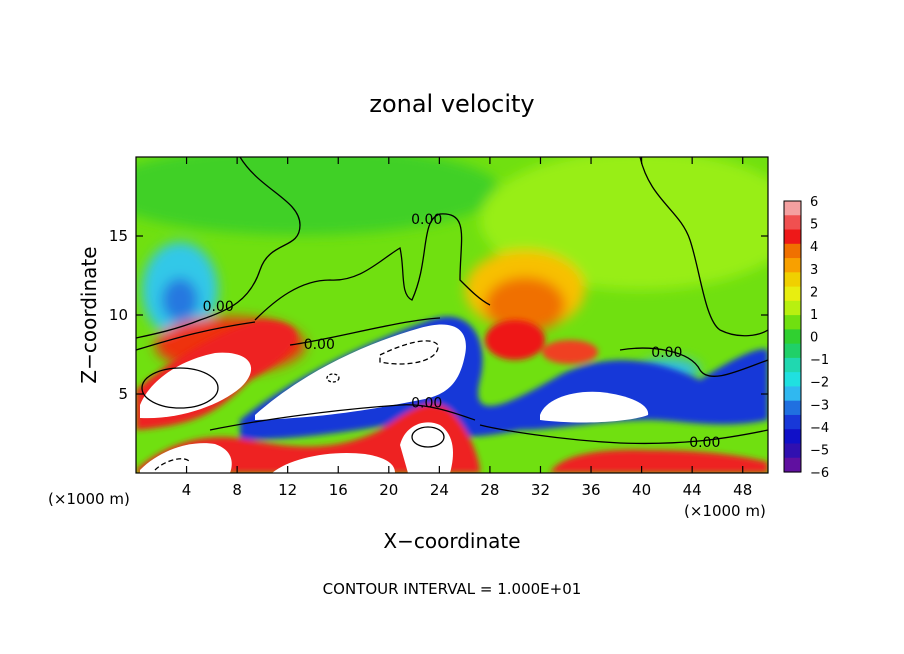 The height and width of the screenshot is (654, 904). I want to click on contour-small-loop, so click(333, 378).